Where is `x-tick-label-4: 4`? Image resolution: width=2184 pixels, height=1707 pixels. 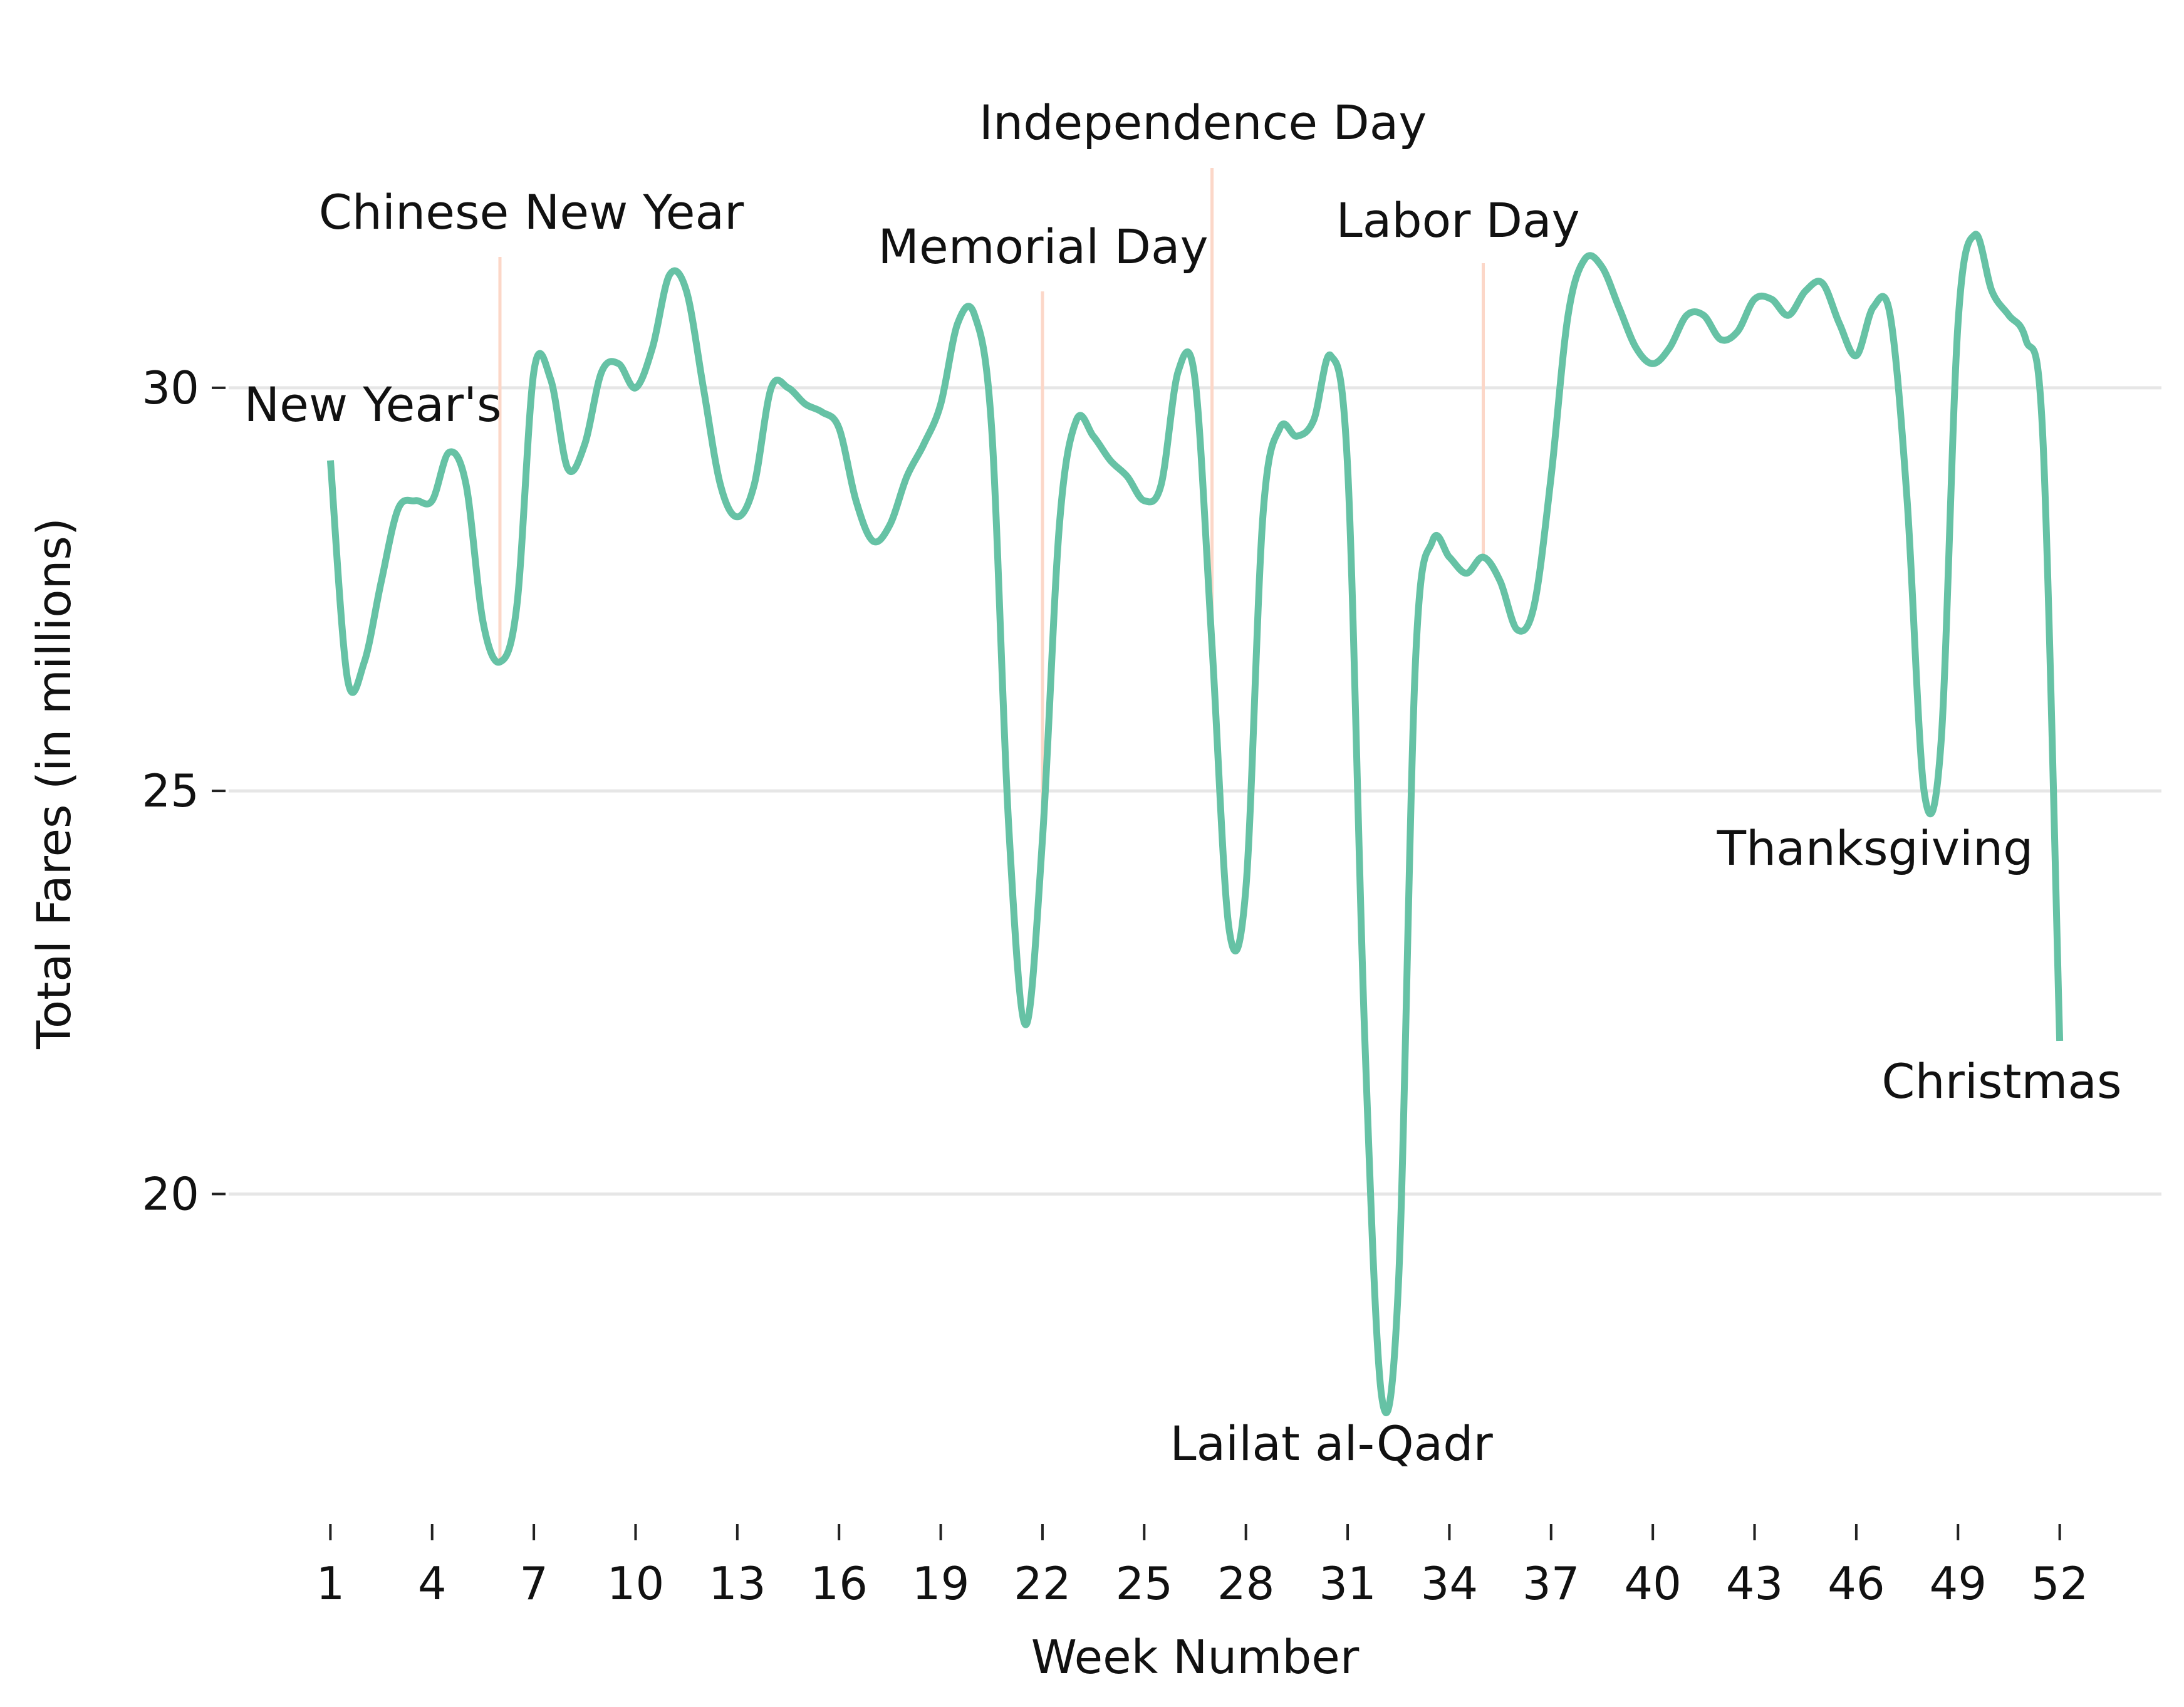 x-tick-label-4: 4 is located at coordinates (432, 1583).